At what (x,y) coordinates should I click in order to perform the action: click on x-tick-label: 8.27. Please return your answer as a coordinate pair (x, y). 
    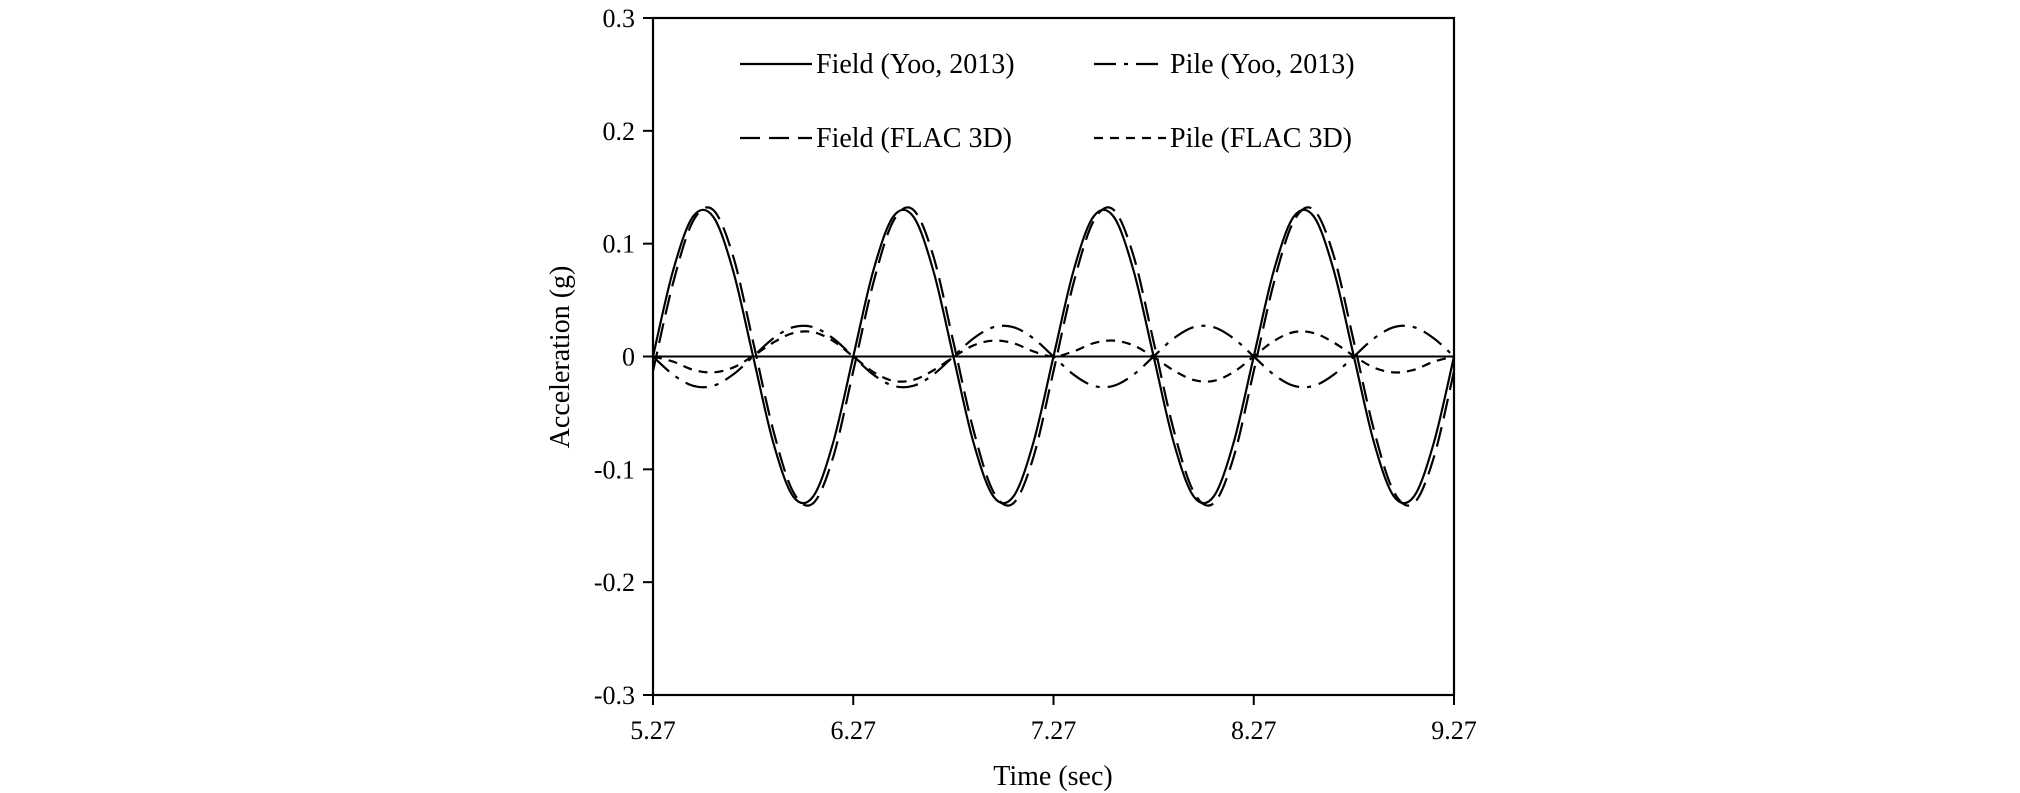
    Looking at the image, I should click on (1254, 730).